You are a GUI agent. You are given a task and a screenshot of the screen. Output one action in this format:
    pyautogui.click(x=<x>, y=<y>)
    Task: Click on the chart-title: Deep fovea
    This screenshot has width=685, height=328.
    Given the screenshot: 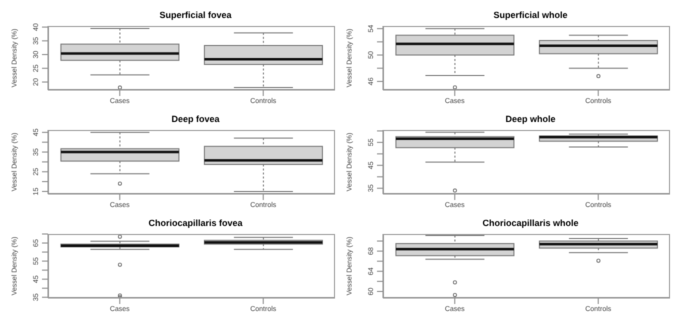 What is the action you would take?
    pyautogui.click(x=195, y=119)
    